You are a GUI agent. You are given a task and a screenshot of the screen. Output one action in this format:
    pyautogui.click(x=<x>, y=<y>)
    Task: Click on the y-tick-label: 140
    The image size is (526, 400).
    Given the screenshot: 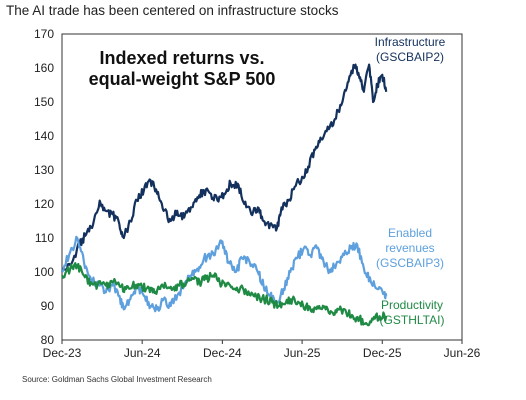 What is the action you would take?
    pyautogui.click(x=44, y=136)
    